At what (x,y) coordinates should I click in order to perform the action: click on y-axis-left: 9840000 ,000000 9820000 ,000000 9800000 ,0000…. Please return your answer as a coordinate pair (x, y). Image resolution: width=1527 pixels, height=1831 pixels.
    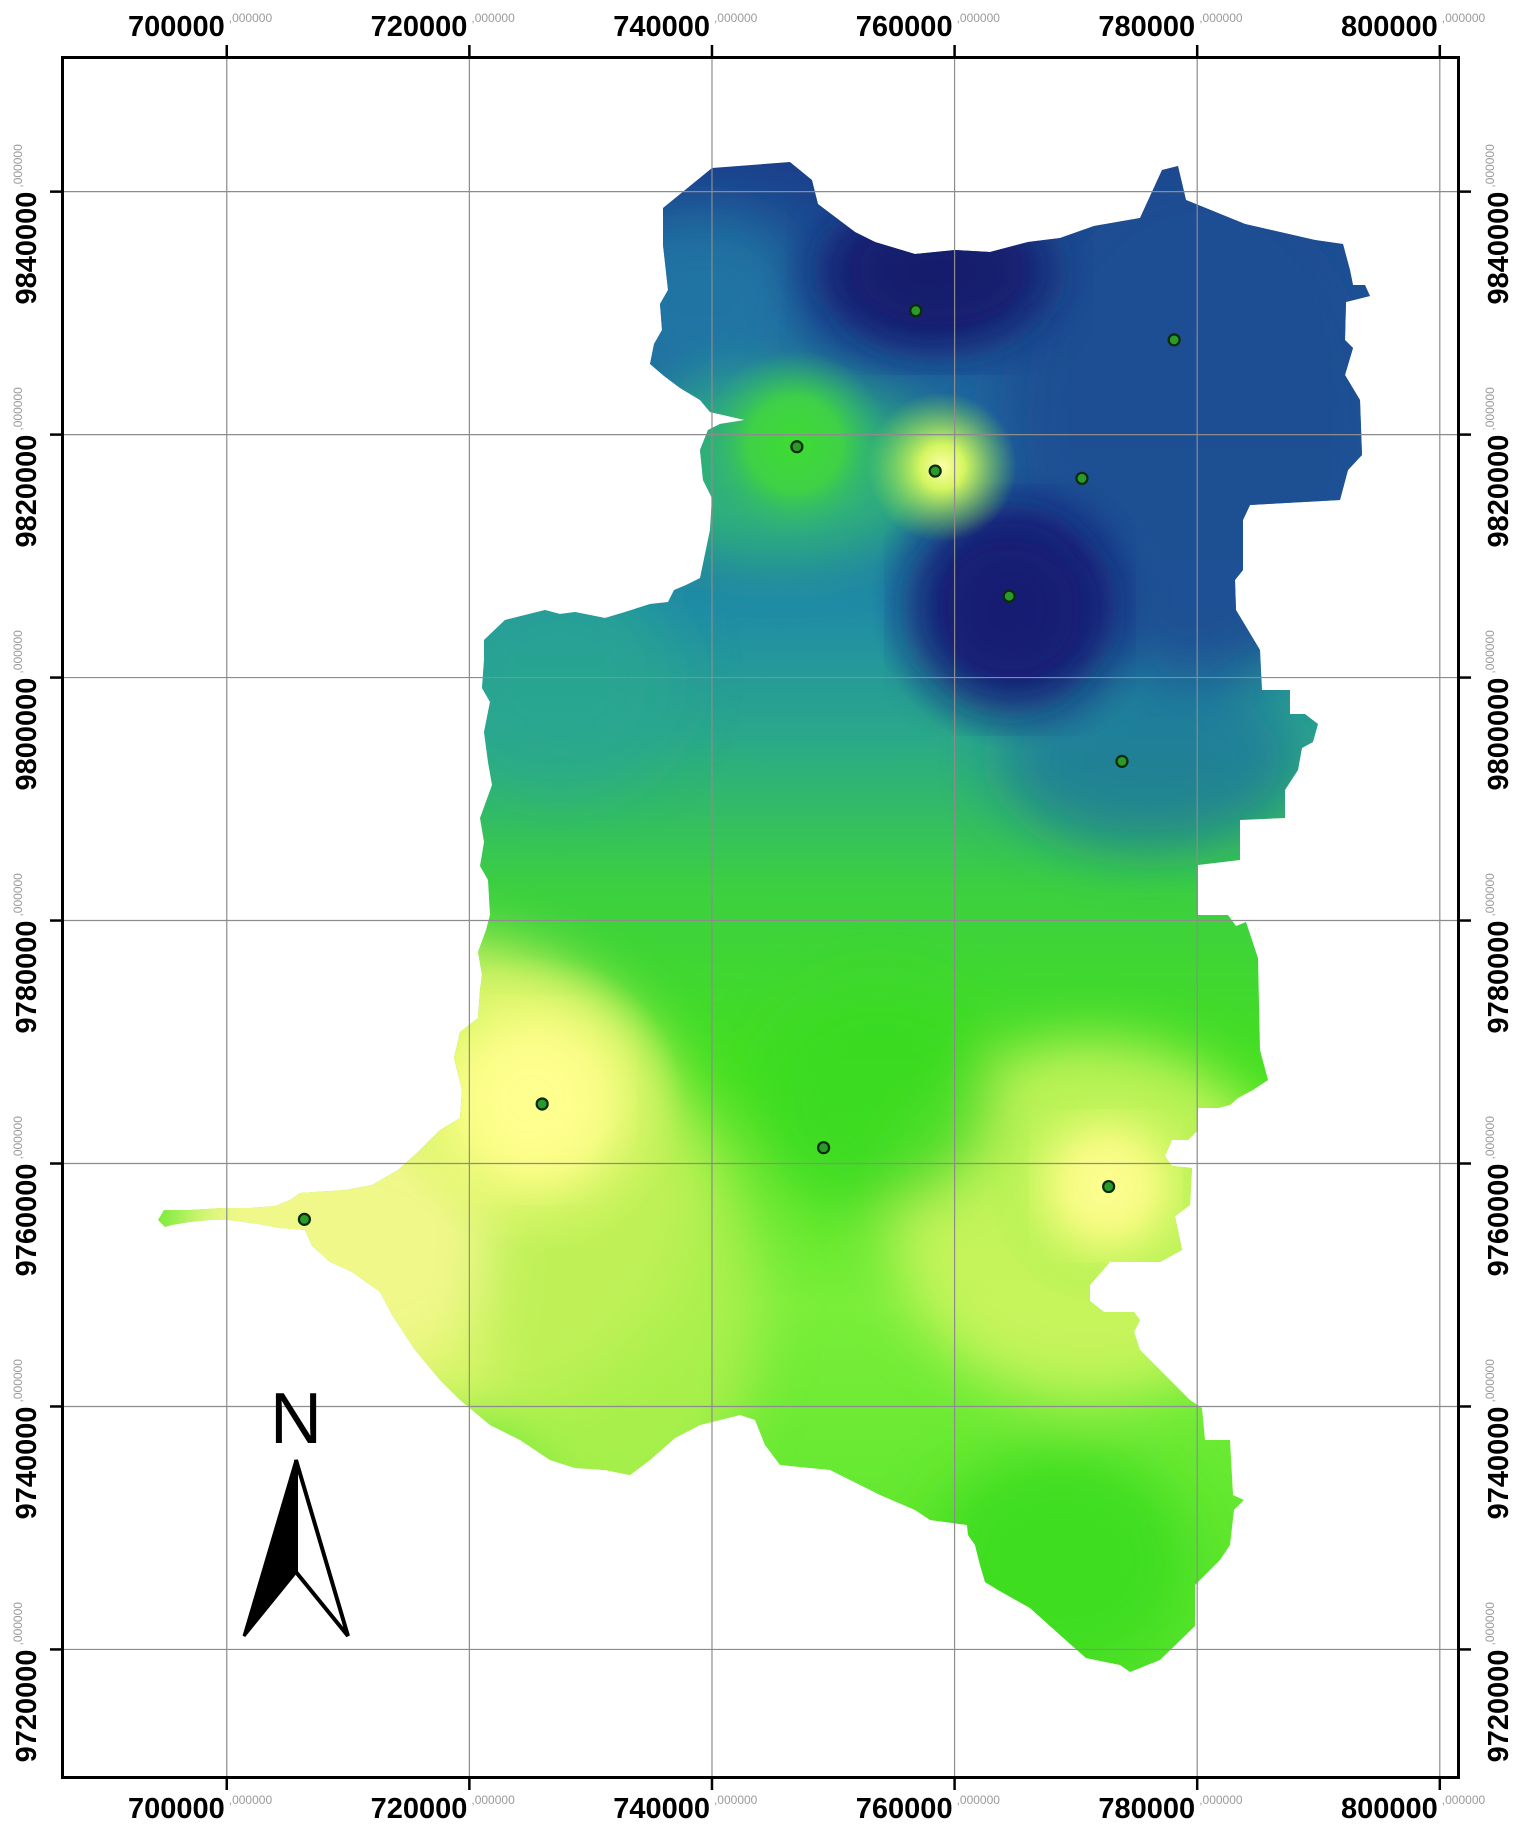
    Looking at the image, I should click on (37, 953).